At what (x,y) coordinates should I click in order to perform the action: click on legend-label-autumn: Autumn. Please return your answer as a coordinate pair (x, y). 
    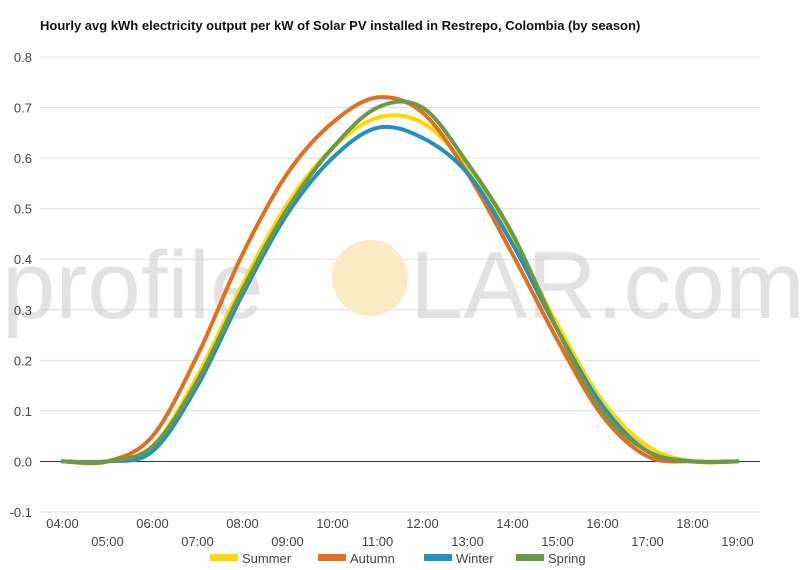
    Looking at the image, I should click on (372, 558).